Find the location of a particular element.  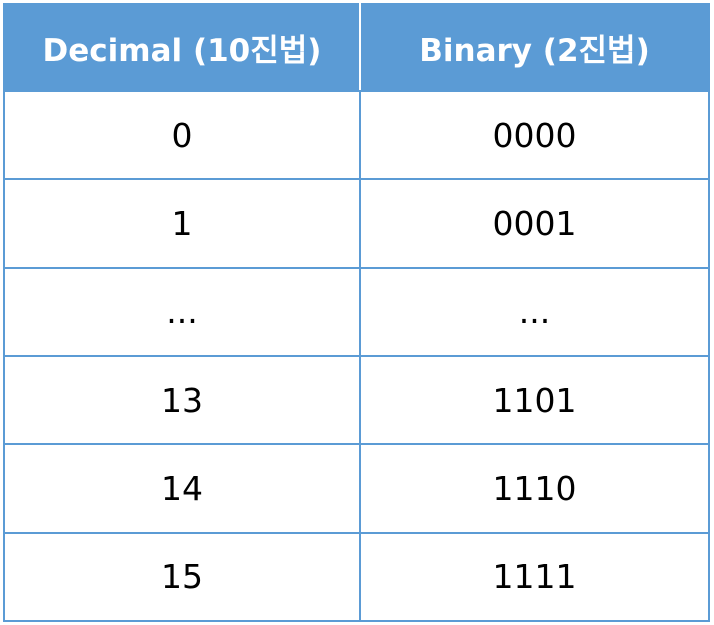

table-row: 13 1101 is located at coordinates (356, 400).